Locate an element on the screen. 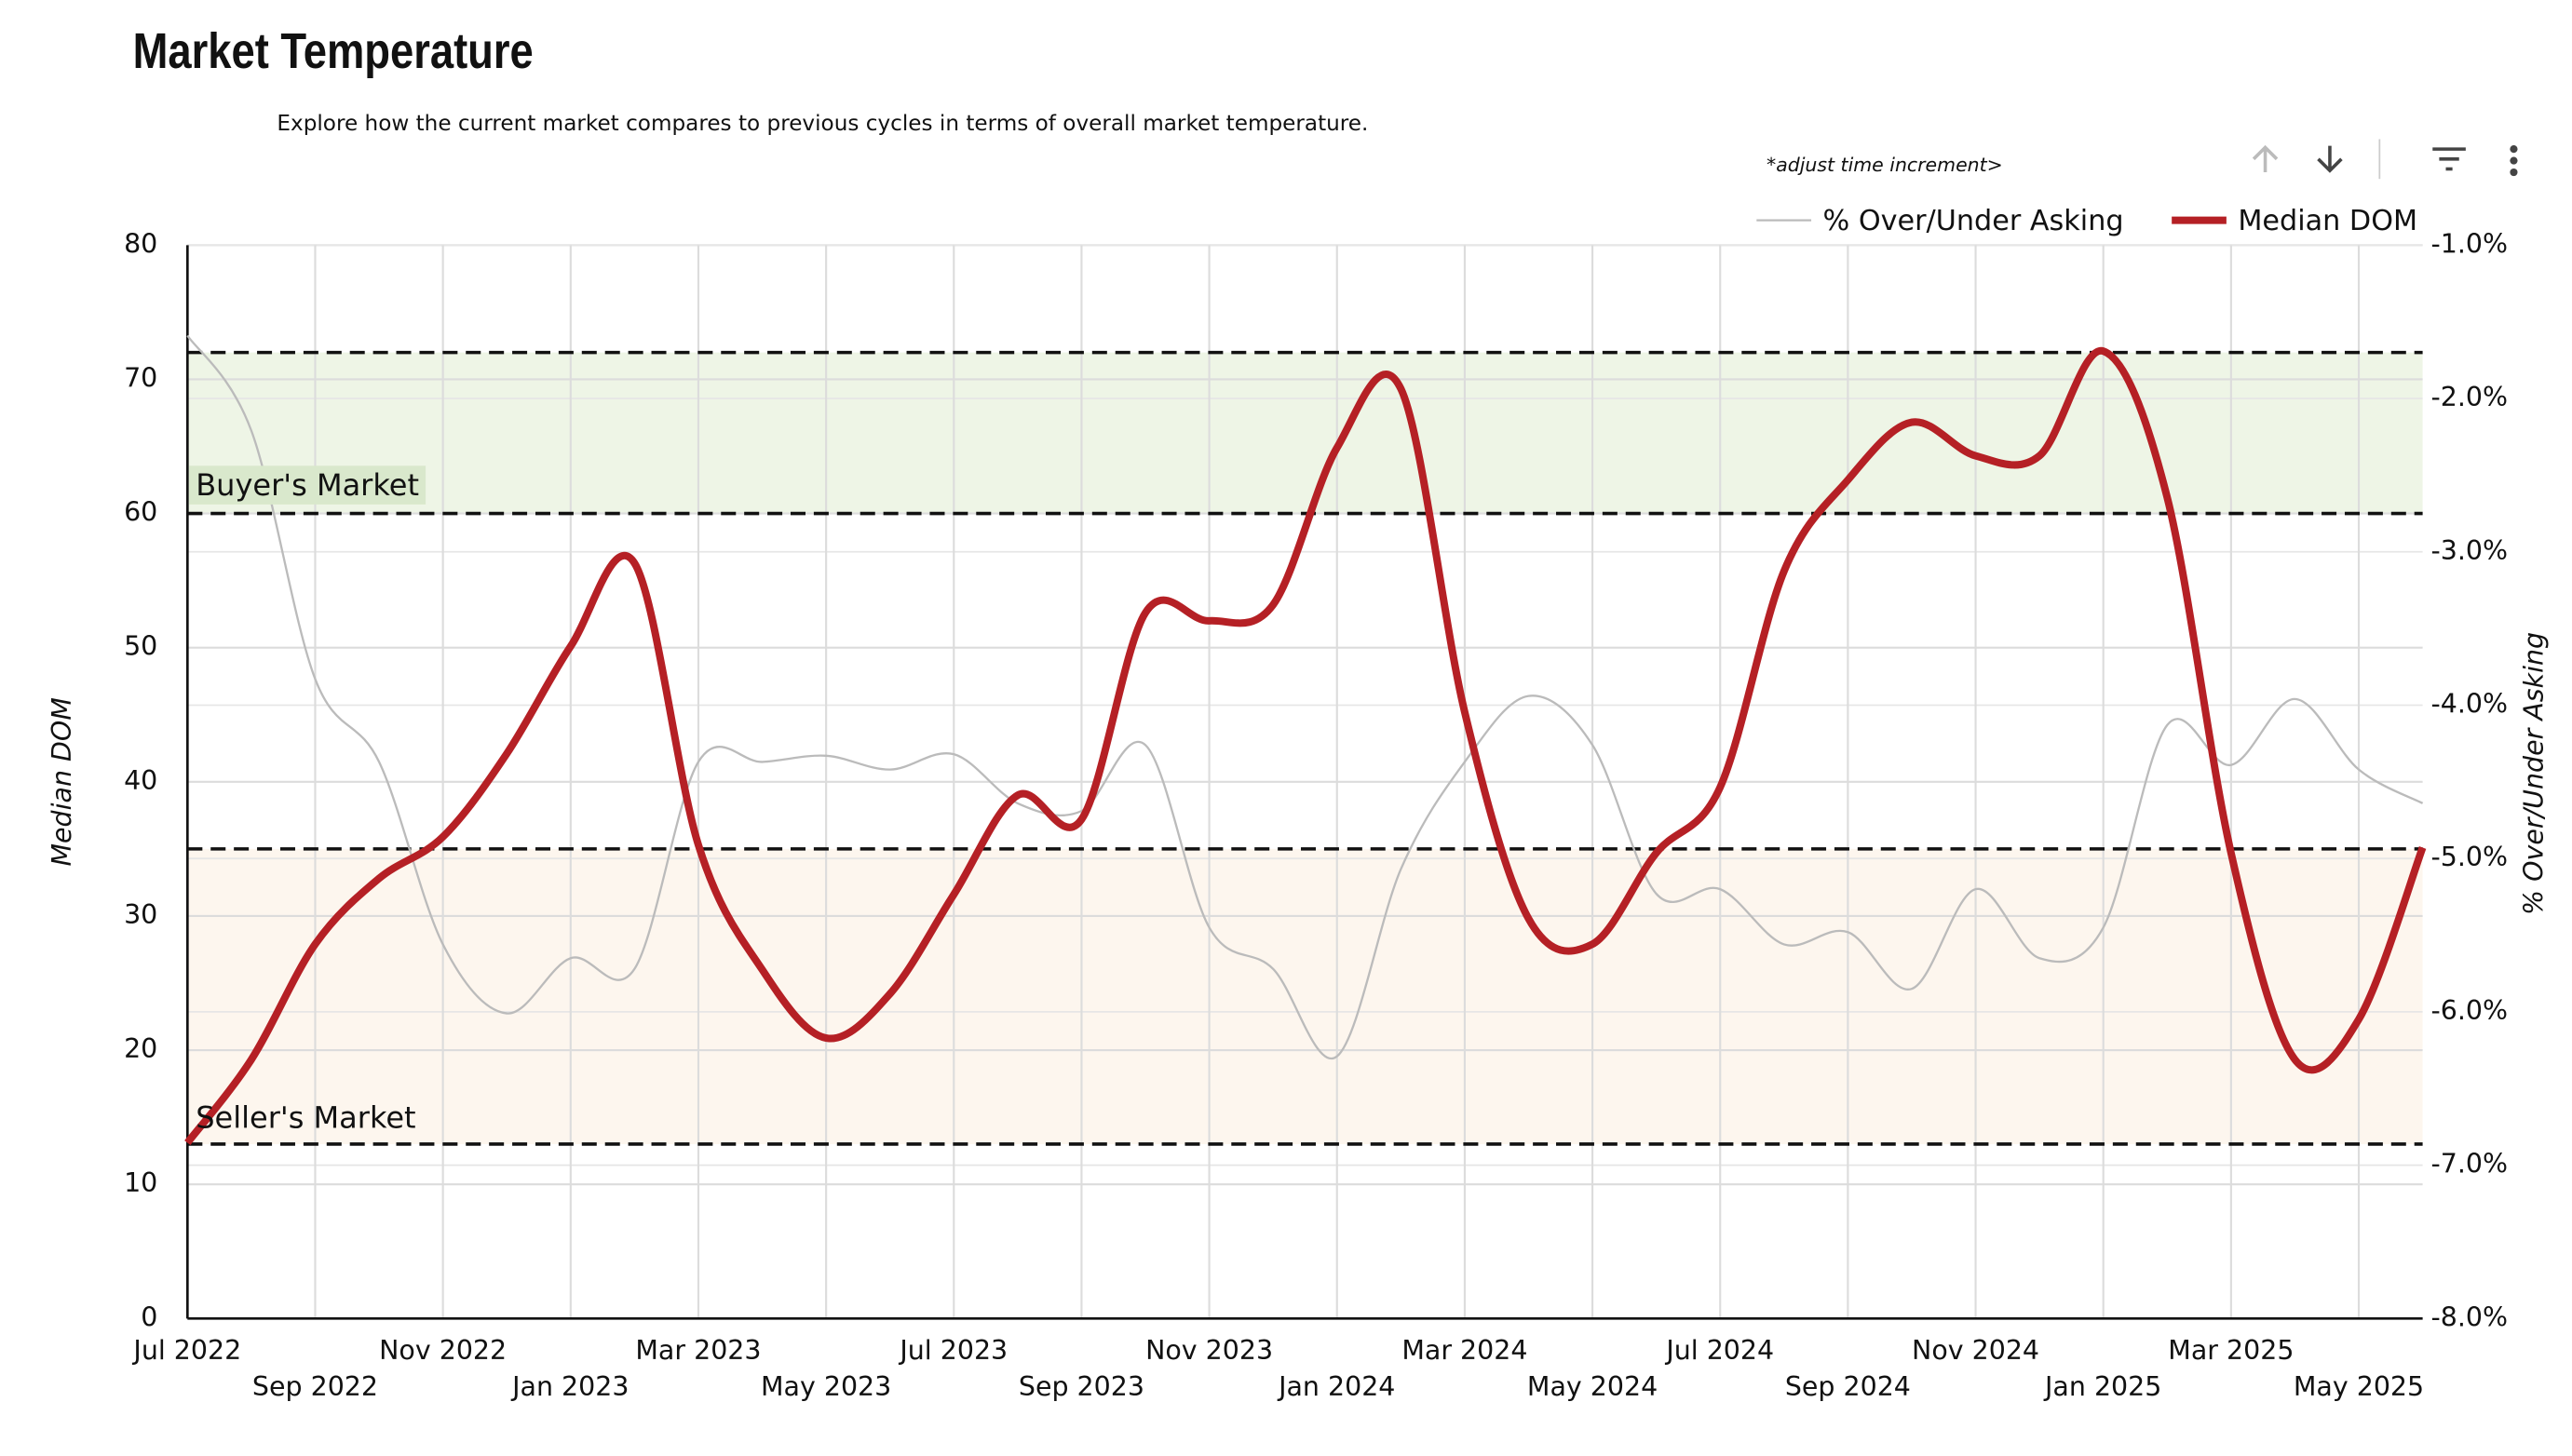 The width and height of the screenshot is (2572, 1456). x-tick-label: Jul 2022 is located at coordinates (186, 1350).